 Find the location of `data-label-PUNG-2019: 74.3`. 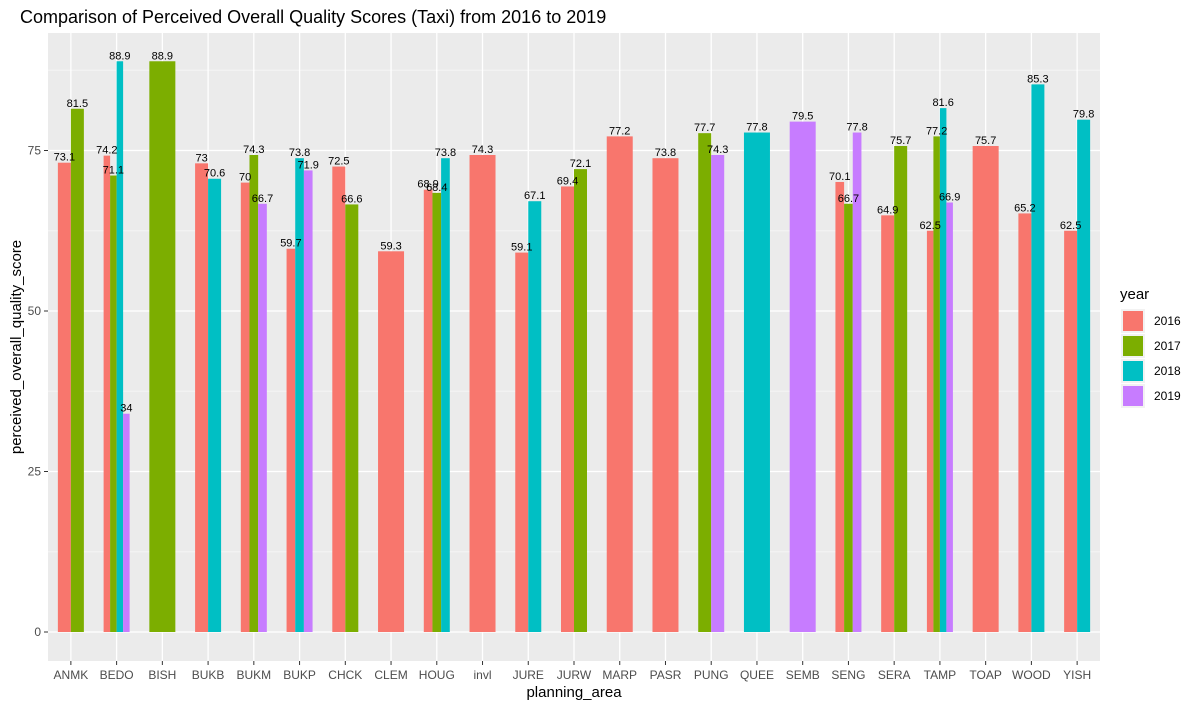

data-label-PUNG-2019: 74.3 is located at coordinates (717, 150).